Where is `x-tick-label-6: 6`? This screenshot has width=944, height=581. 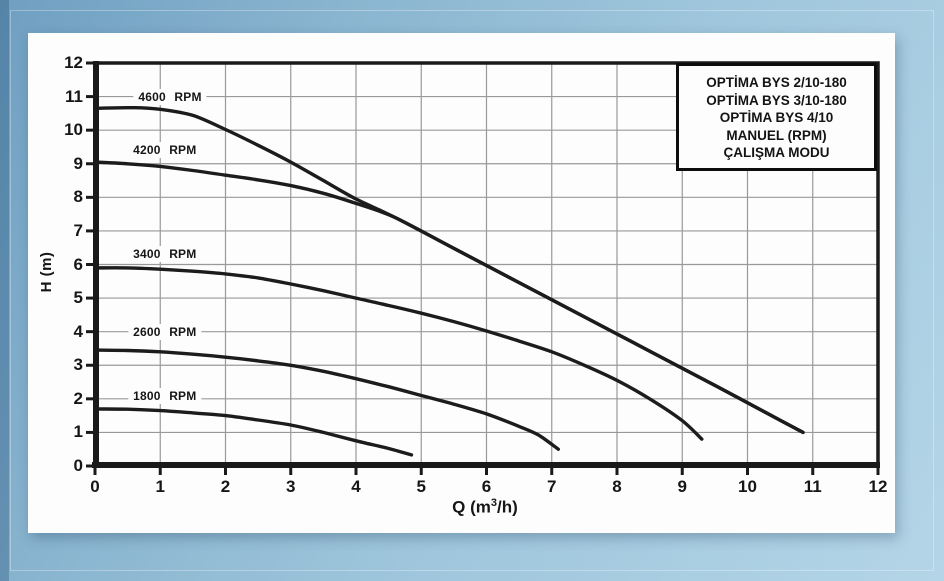 x-tick-label-6: 6 is located at coordinates (486, 486).